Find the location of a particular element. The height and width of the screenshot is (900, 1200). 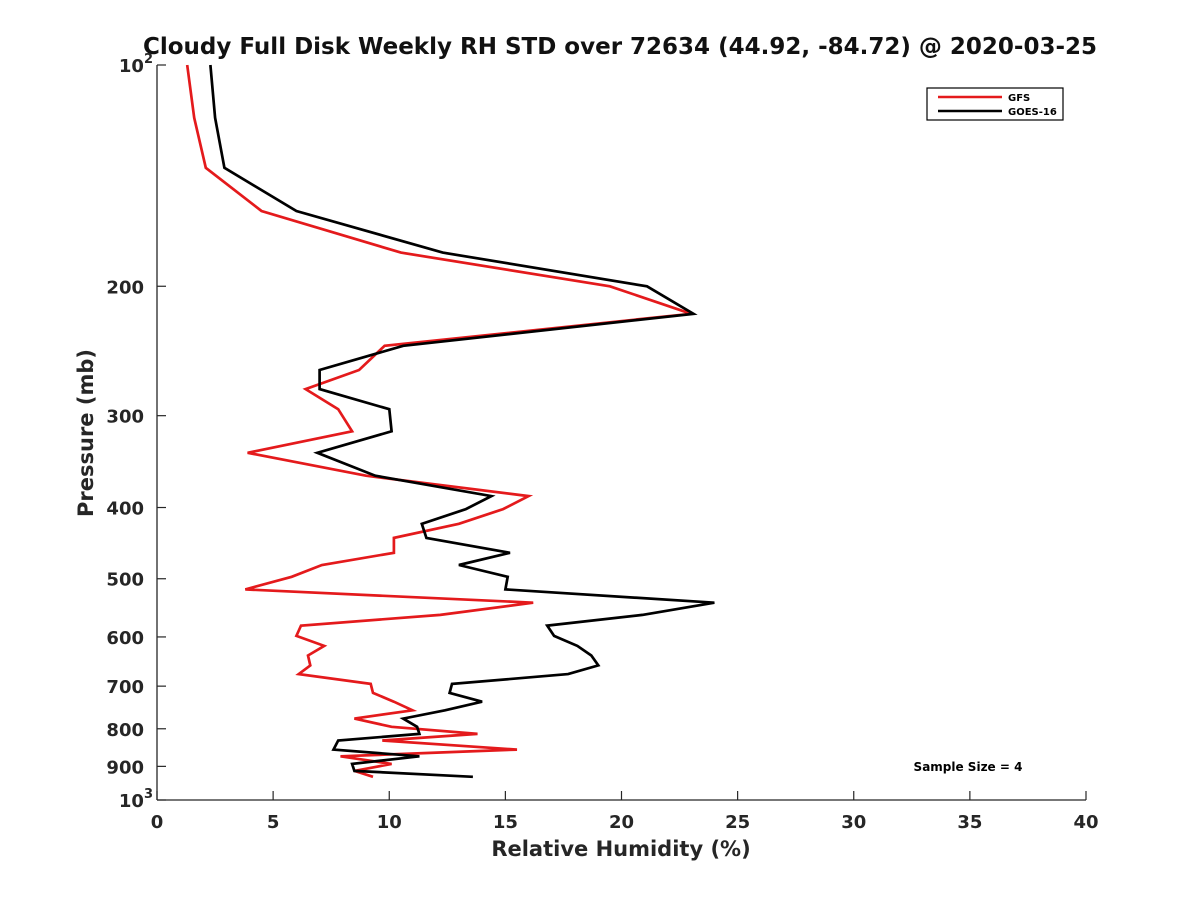

x-ticks: 0 5 10 15 20 25 30 35 40 is located at coordinates (625, 812).